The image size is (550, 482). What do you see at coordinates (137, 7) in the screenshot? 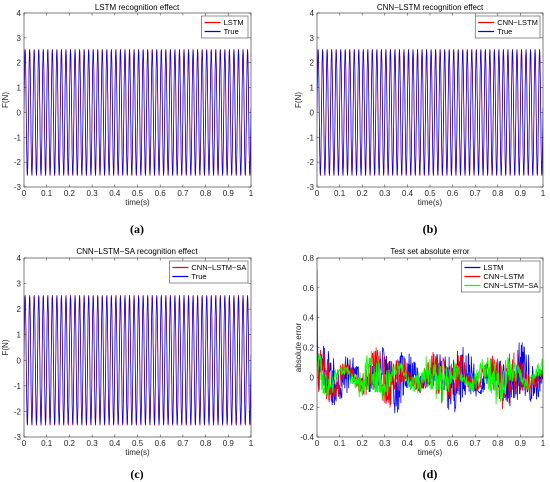
I see `chart-title: LSTM recognition effect` at bounding box center [137, 7].